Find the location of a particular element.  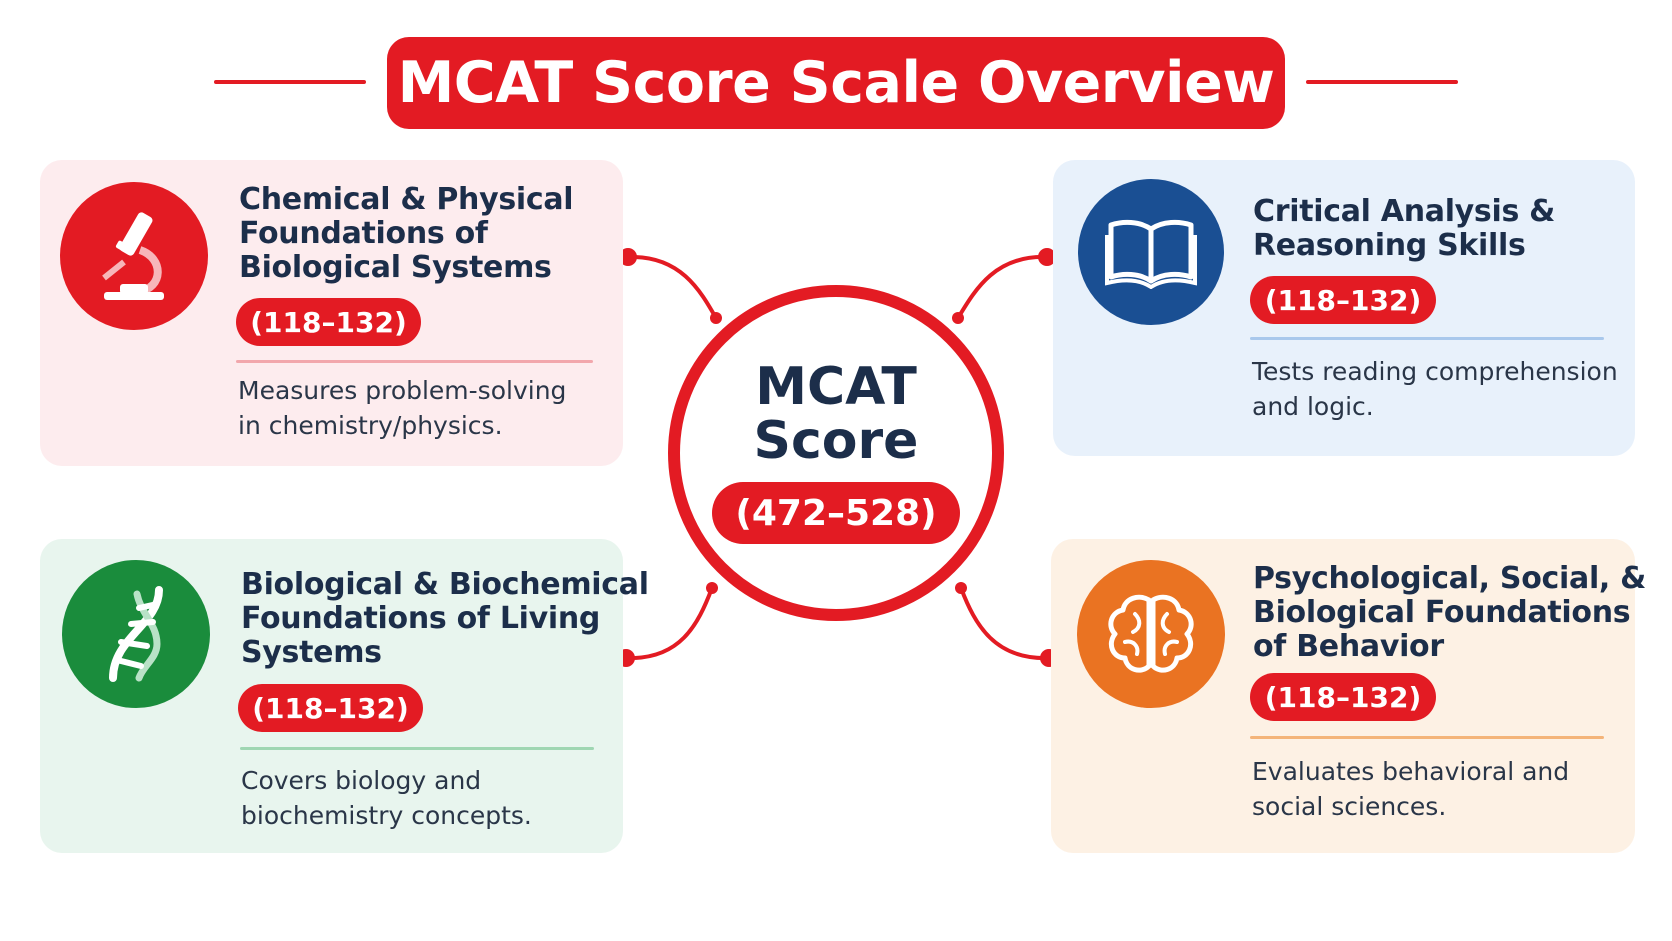

title-line-right is located at coordinates (1382, 82).